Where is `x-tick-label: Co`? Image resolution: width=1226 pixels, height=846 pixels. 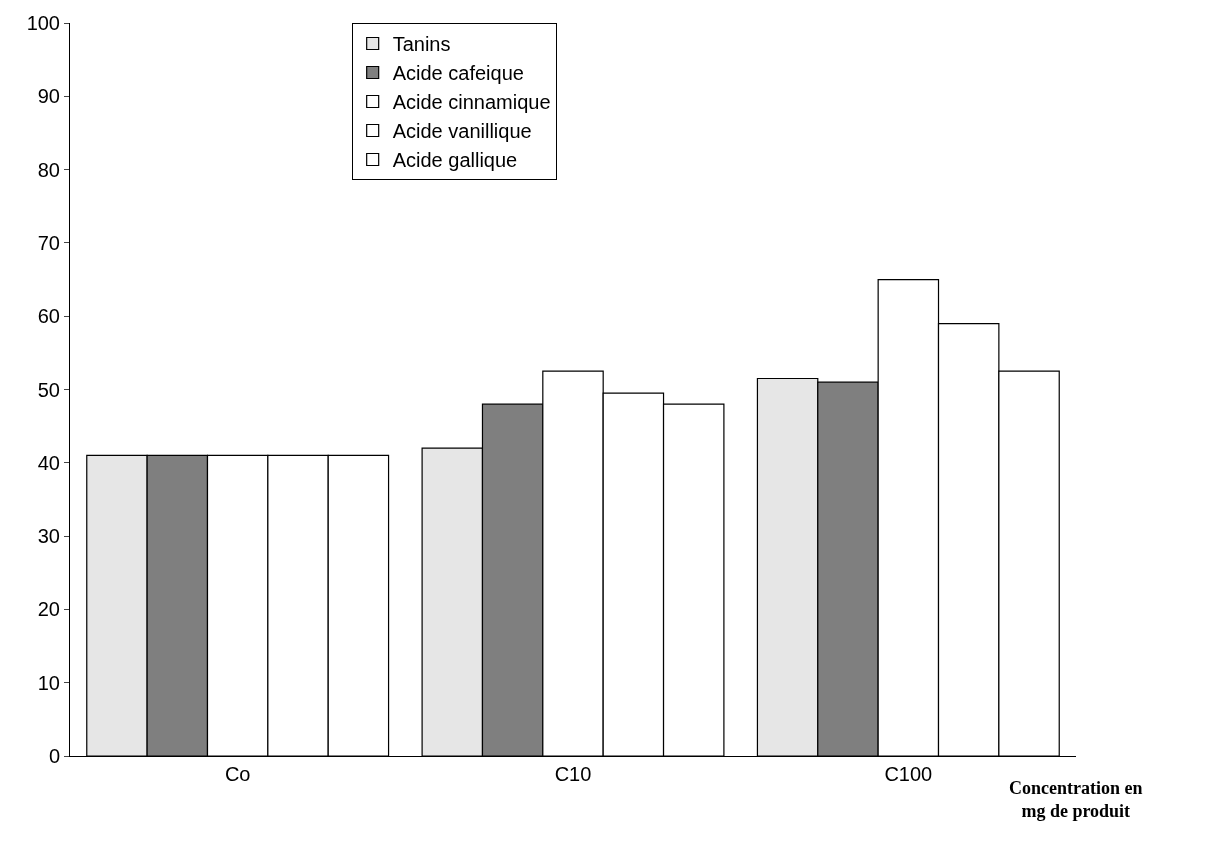
x-tick-label: Co is located at coordinates (237, 774).